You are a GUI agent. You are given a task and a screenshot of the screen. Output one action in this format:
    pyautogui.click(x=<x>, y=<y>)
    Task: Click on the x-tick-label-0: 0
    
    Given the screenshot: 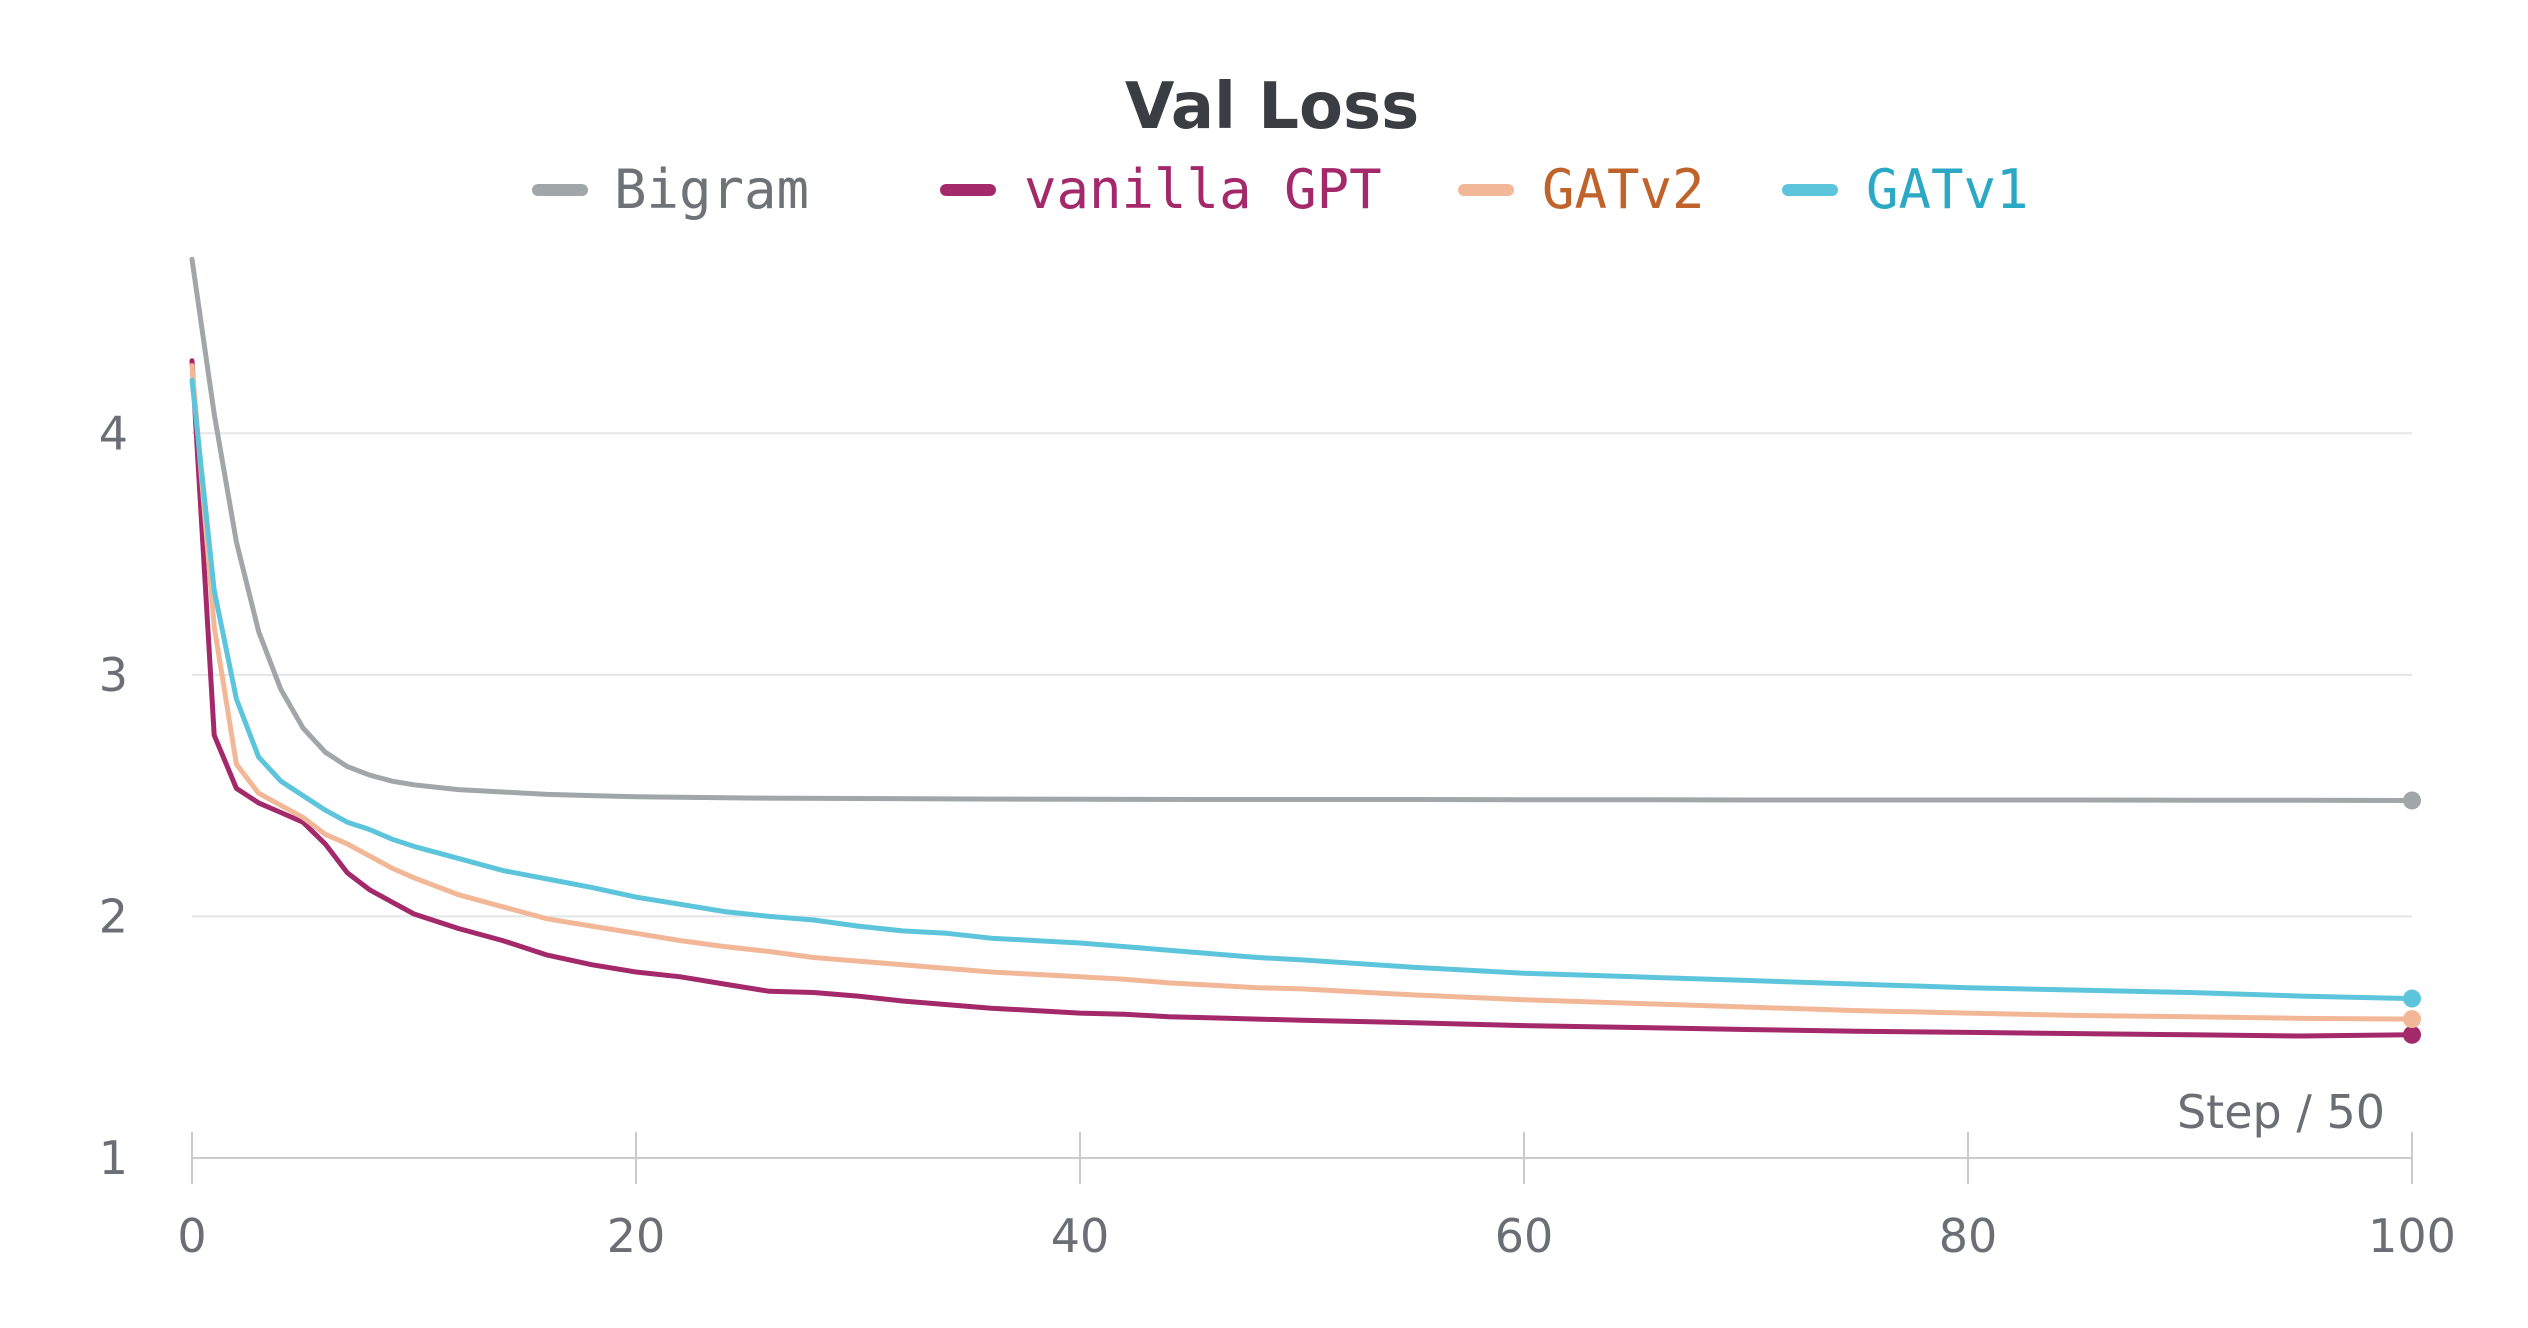 What is the action you would take?
    pyautogui.click(x=191, y=1236)
    